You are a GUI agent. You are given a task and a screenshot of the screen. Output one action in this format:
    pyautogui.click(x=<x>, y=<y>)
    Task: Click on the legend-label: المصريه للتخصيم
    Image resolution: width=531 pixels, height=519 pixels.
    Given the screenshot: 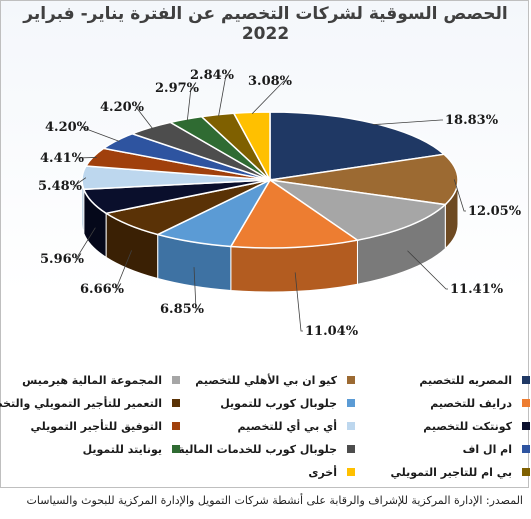 What is the action you would take?
    pyautogui.click(x=465, y=380)
    